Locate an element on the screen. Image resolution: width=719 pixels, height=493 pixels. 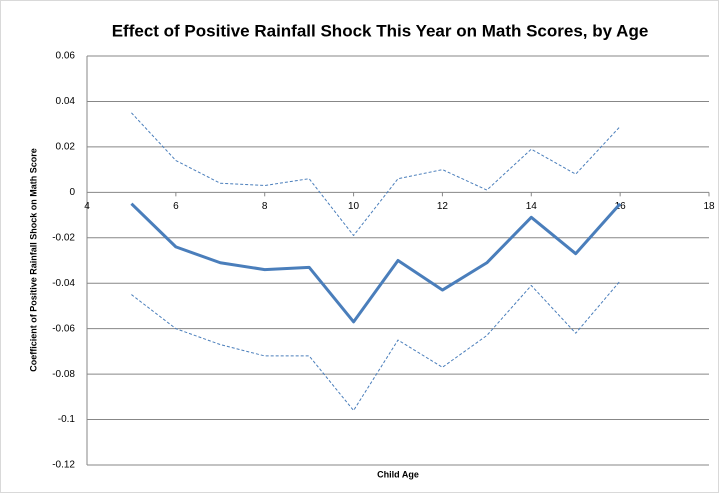
y-tick-label: -0.06 is located at coordinates (63, 328).